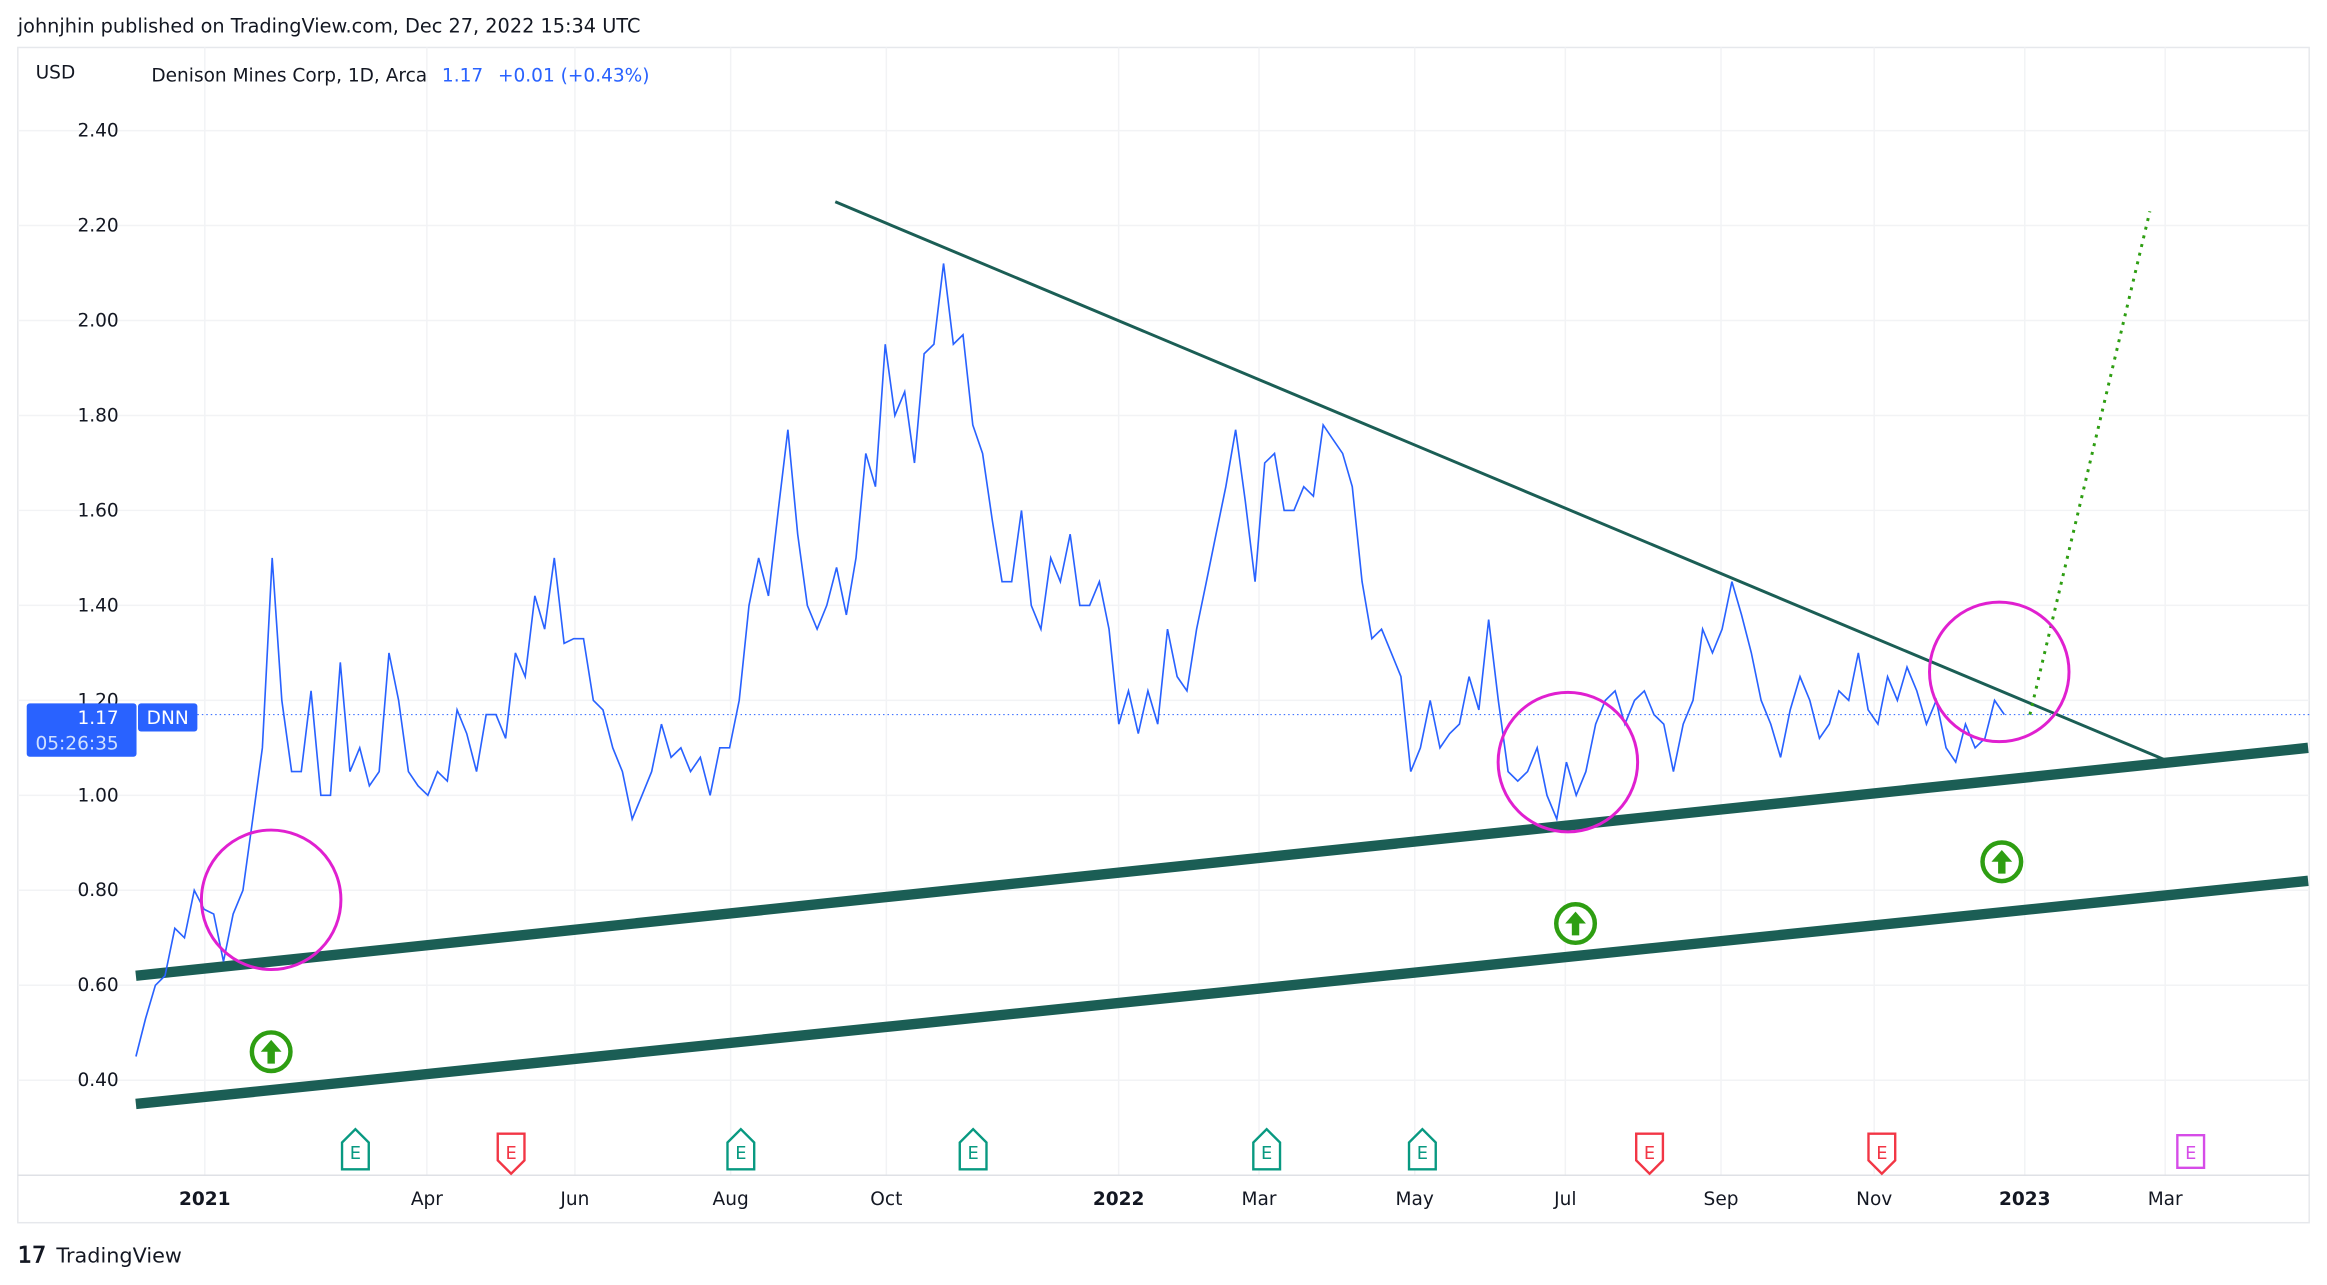 The image size is (2327, 1285). I want to click on y-tick-label: 0.40, so click(97, 1080).